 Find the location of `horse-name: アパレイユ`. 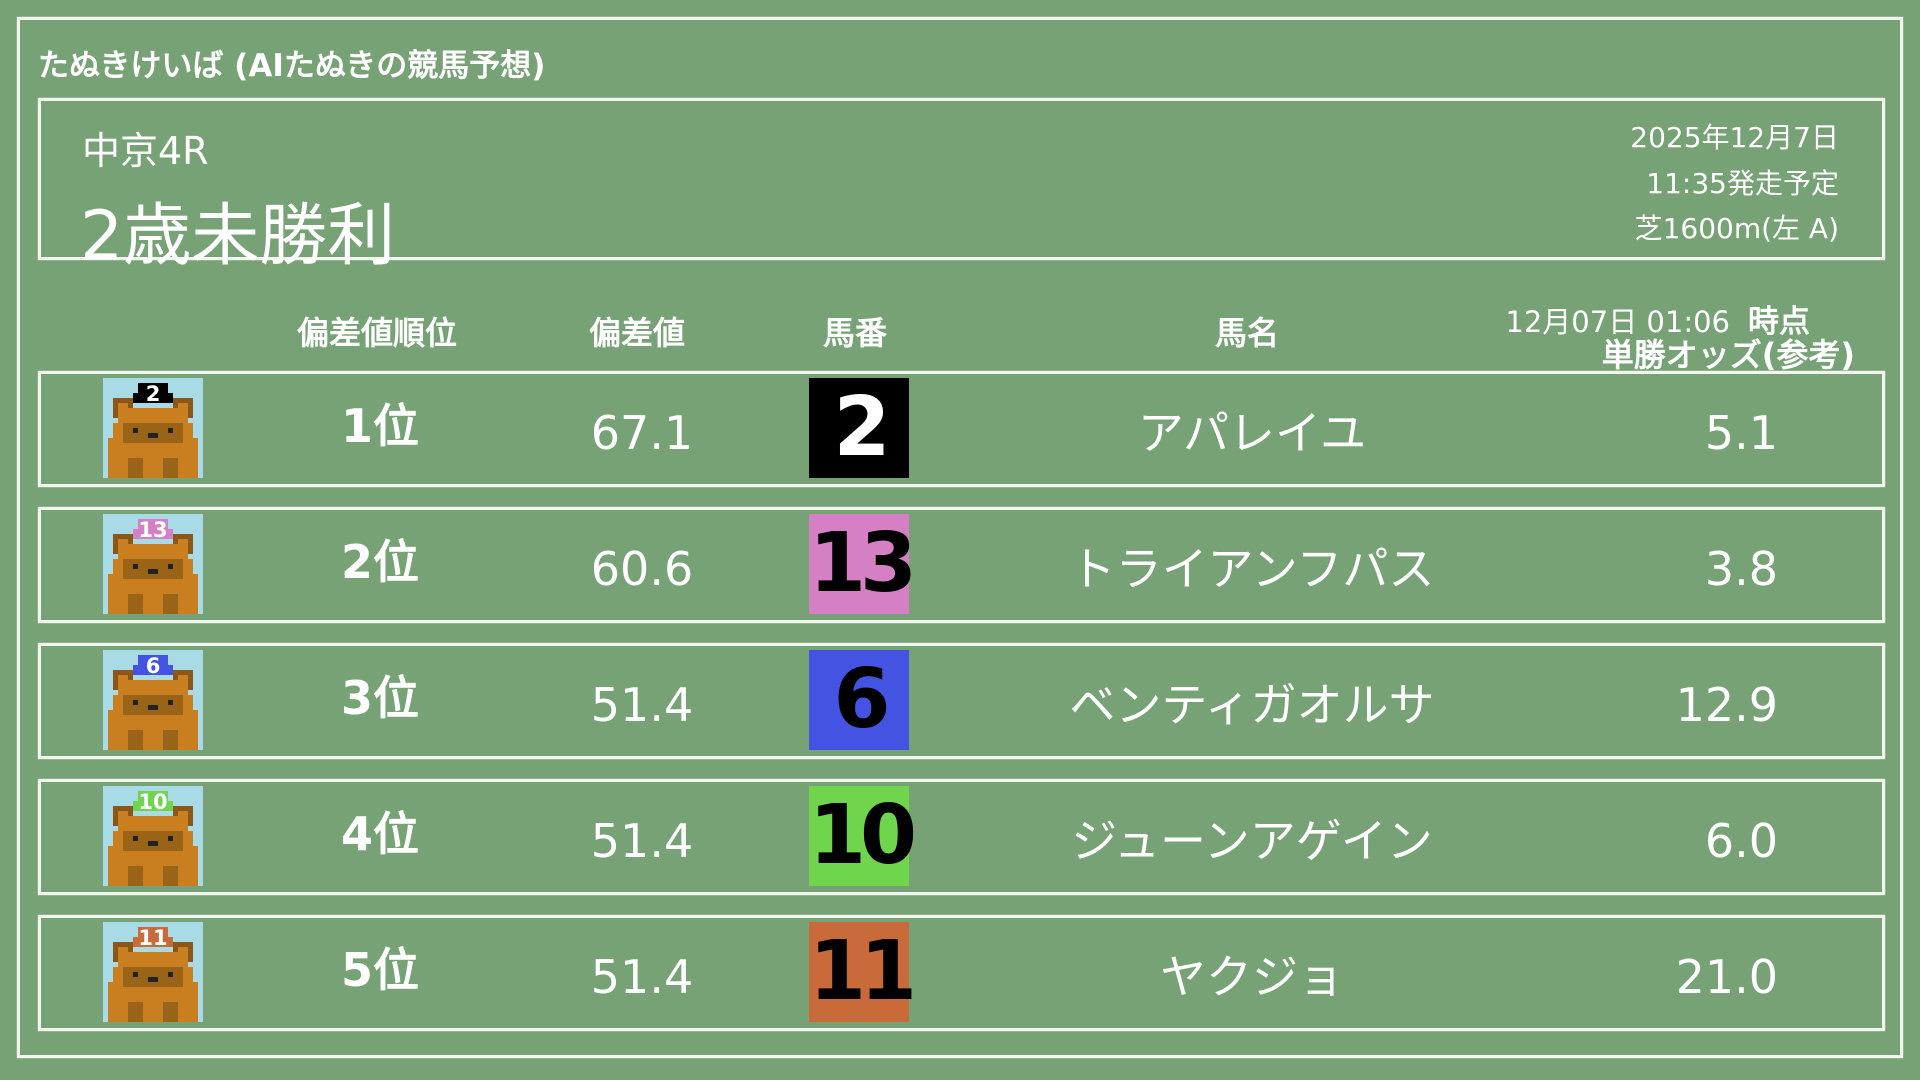

horse-name: アパレイユ is located at coordinates (1252, 433).